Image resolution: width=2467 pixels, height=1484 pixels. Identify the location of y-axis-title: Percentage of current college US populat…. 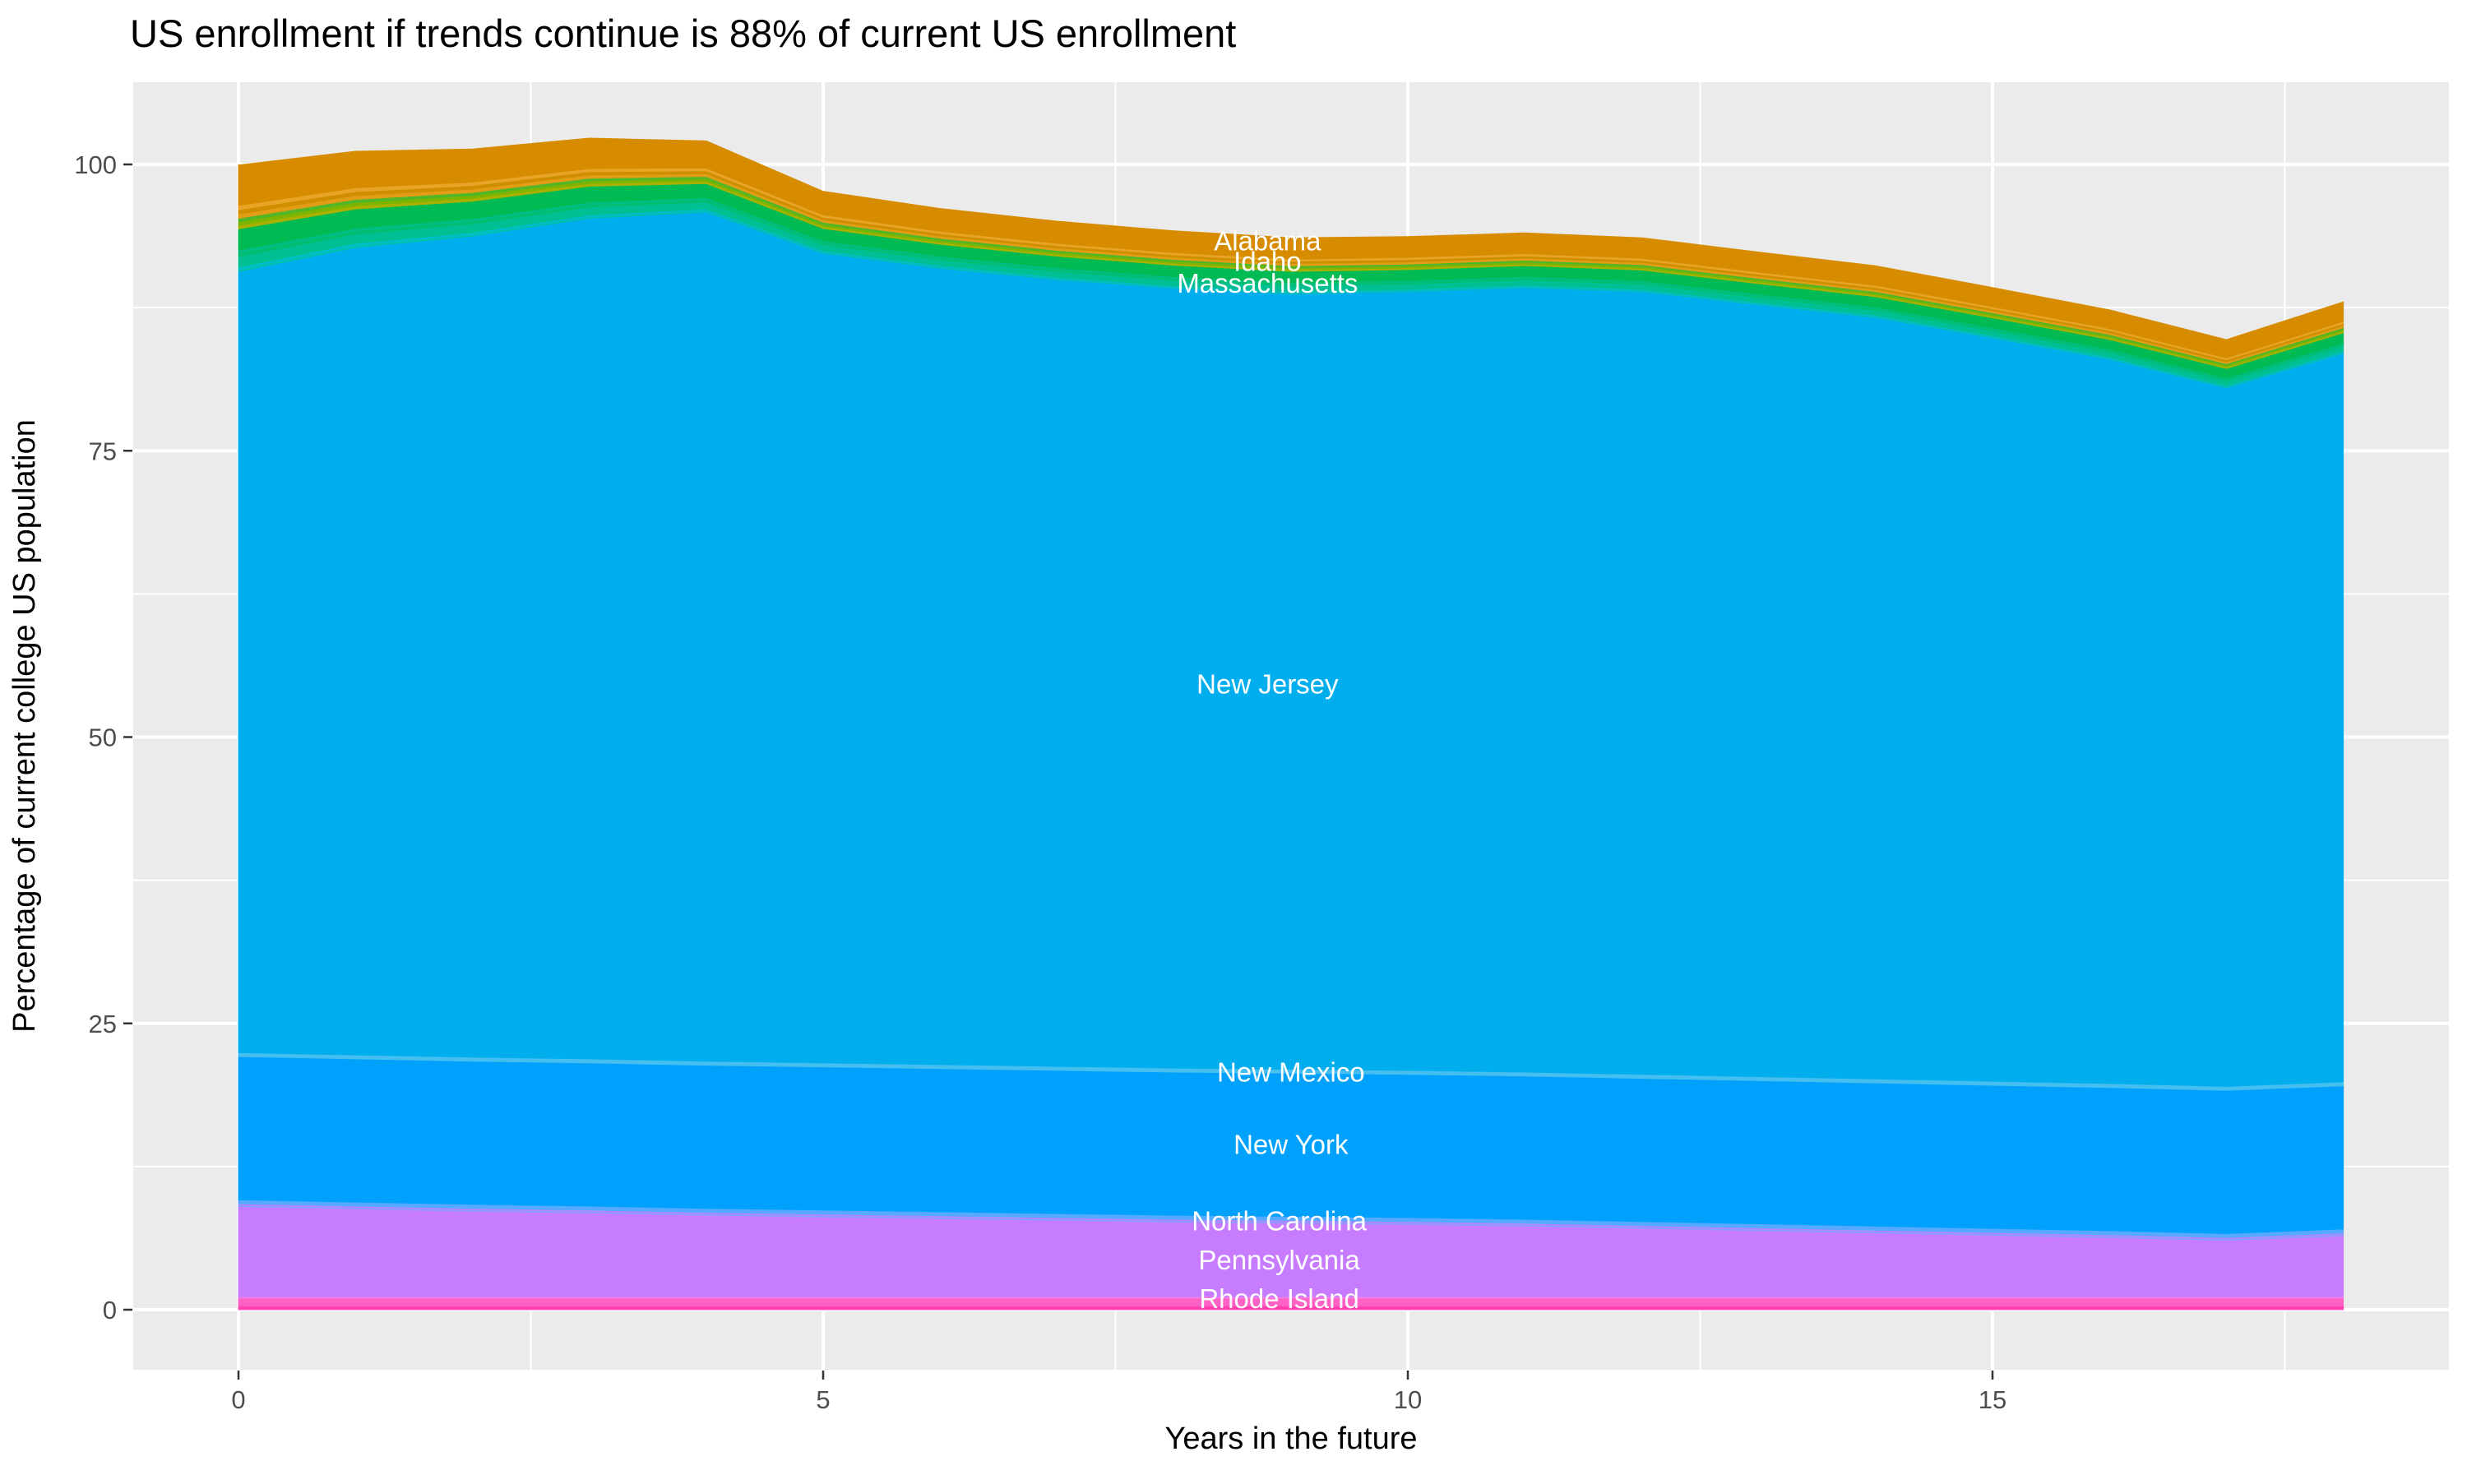
(24, 726).